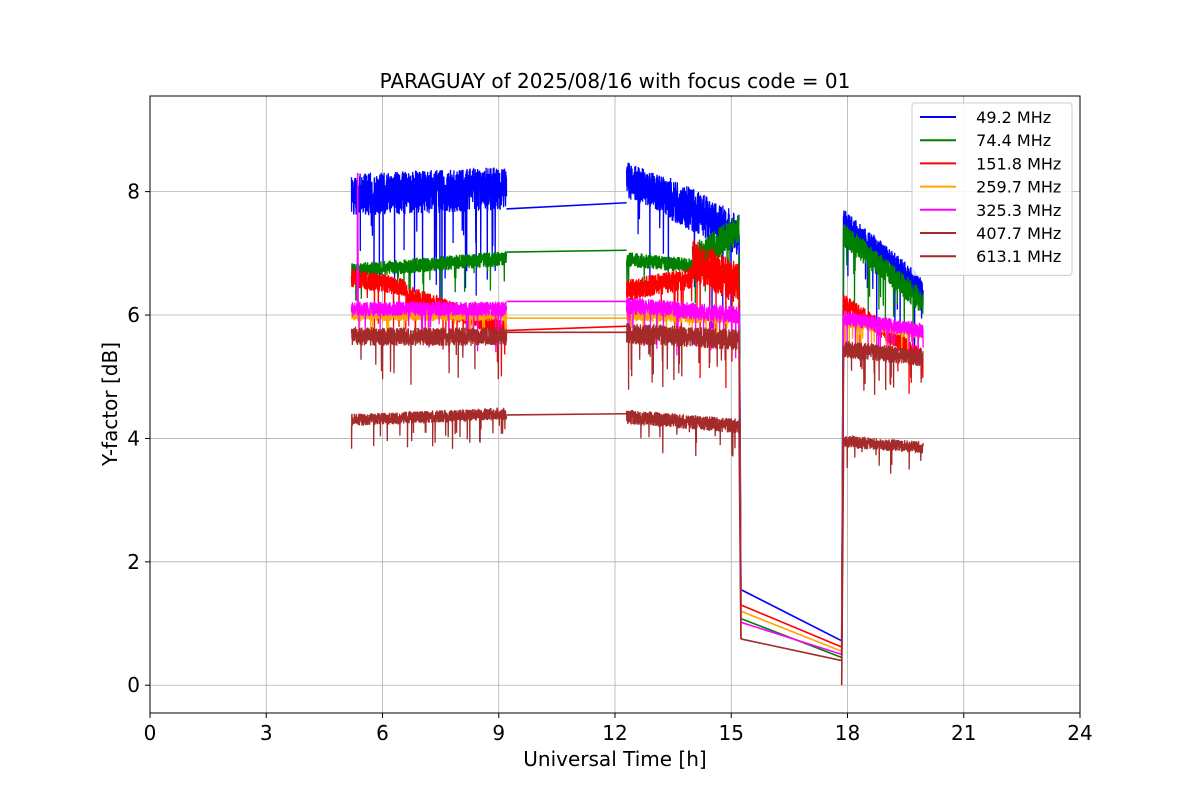 This screenshot has height=800, width=1200. I want to click on y-axis-label: Y-factor [dB], so click(110, 404).